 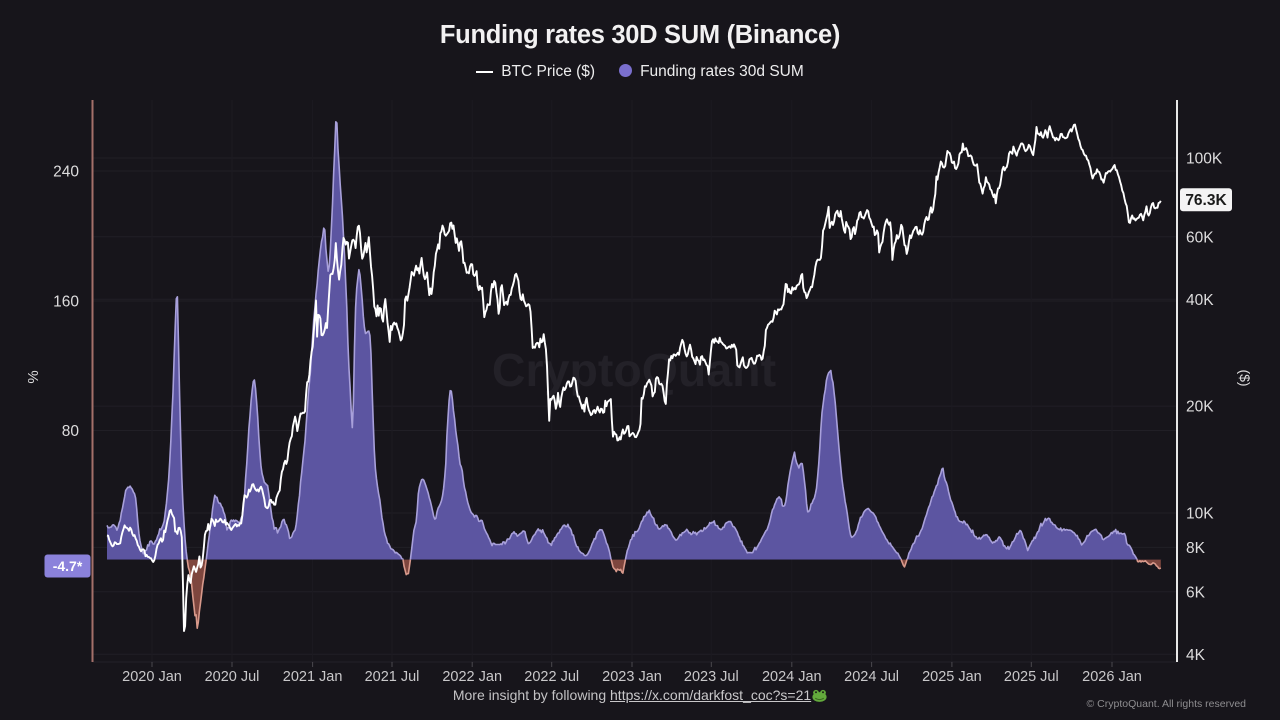 What do you see at coordinates (551, 677) in the screenshot?
I see `svg-text: 2022 Jul` at bounding box center [551, 677].